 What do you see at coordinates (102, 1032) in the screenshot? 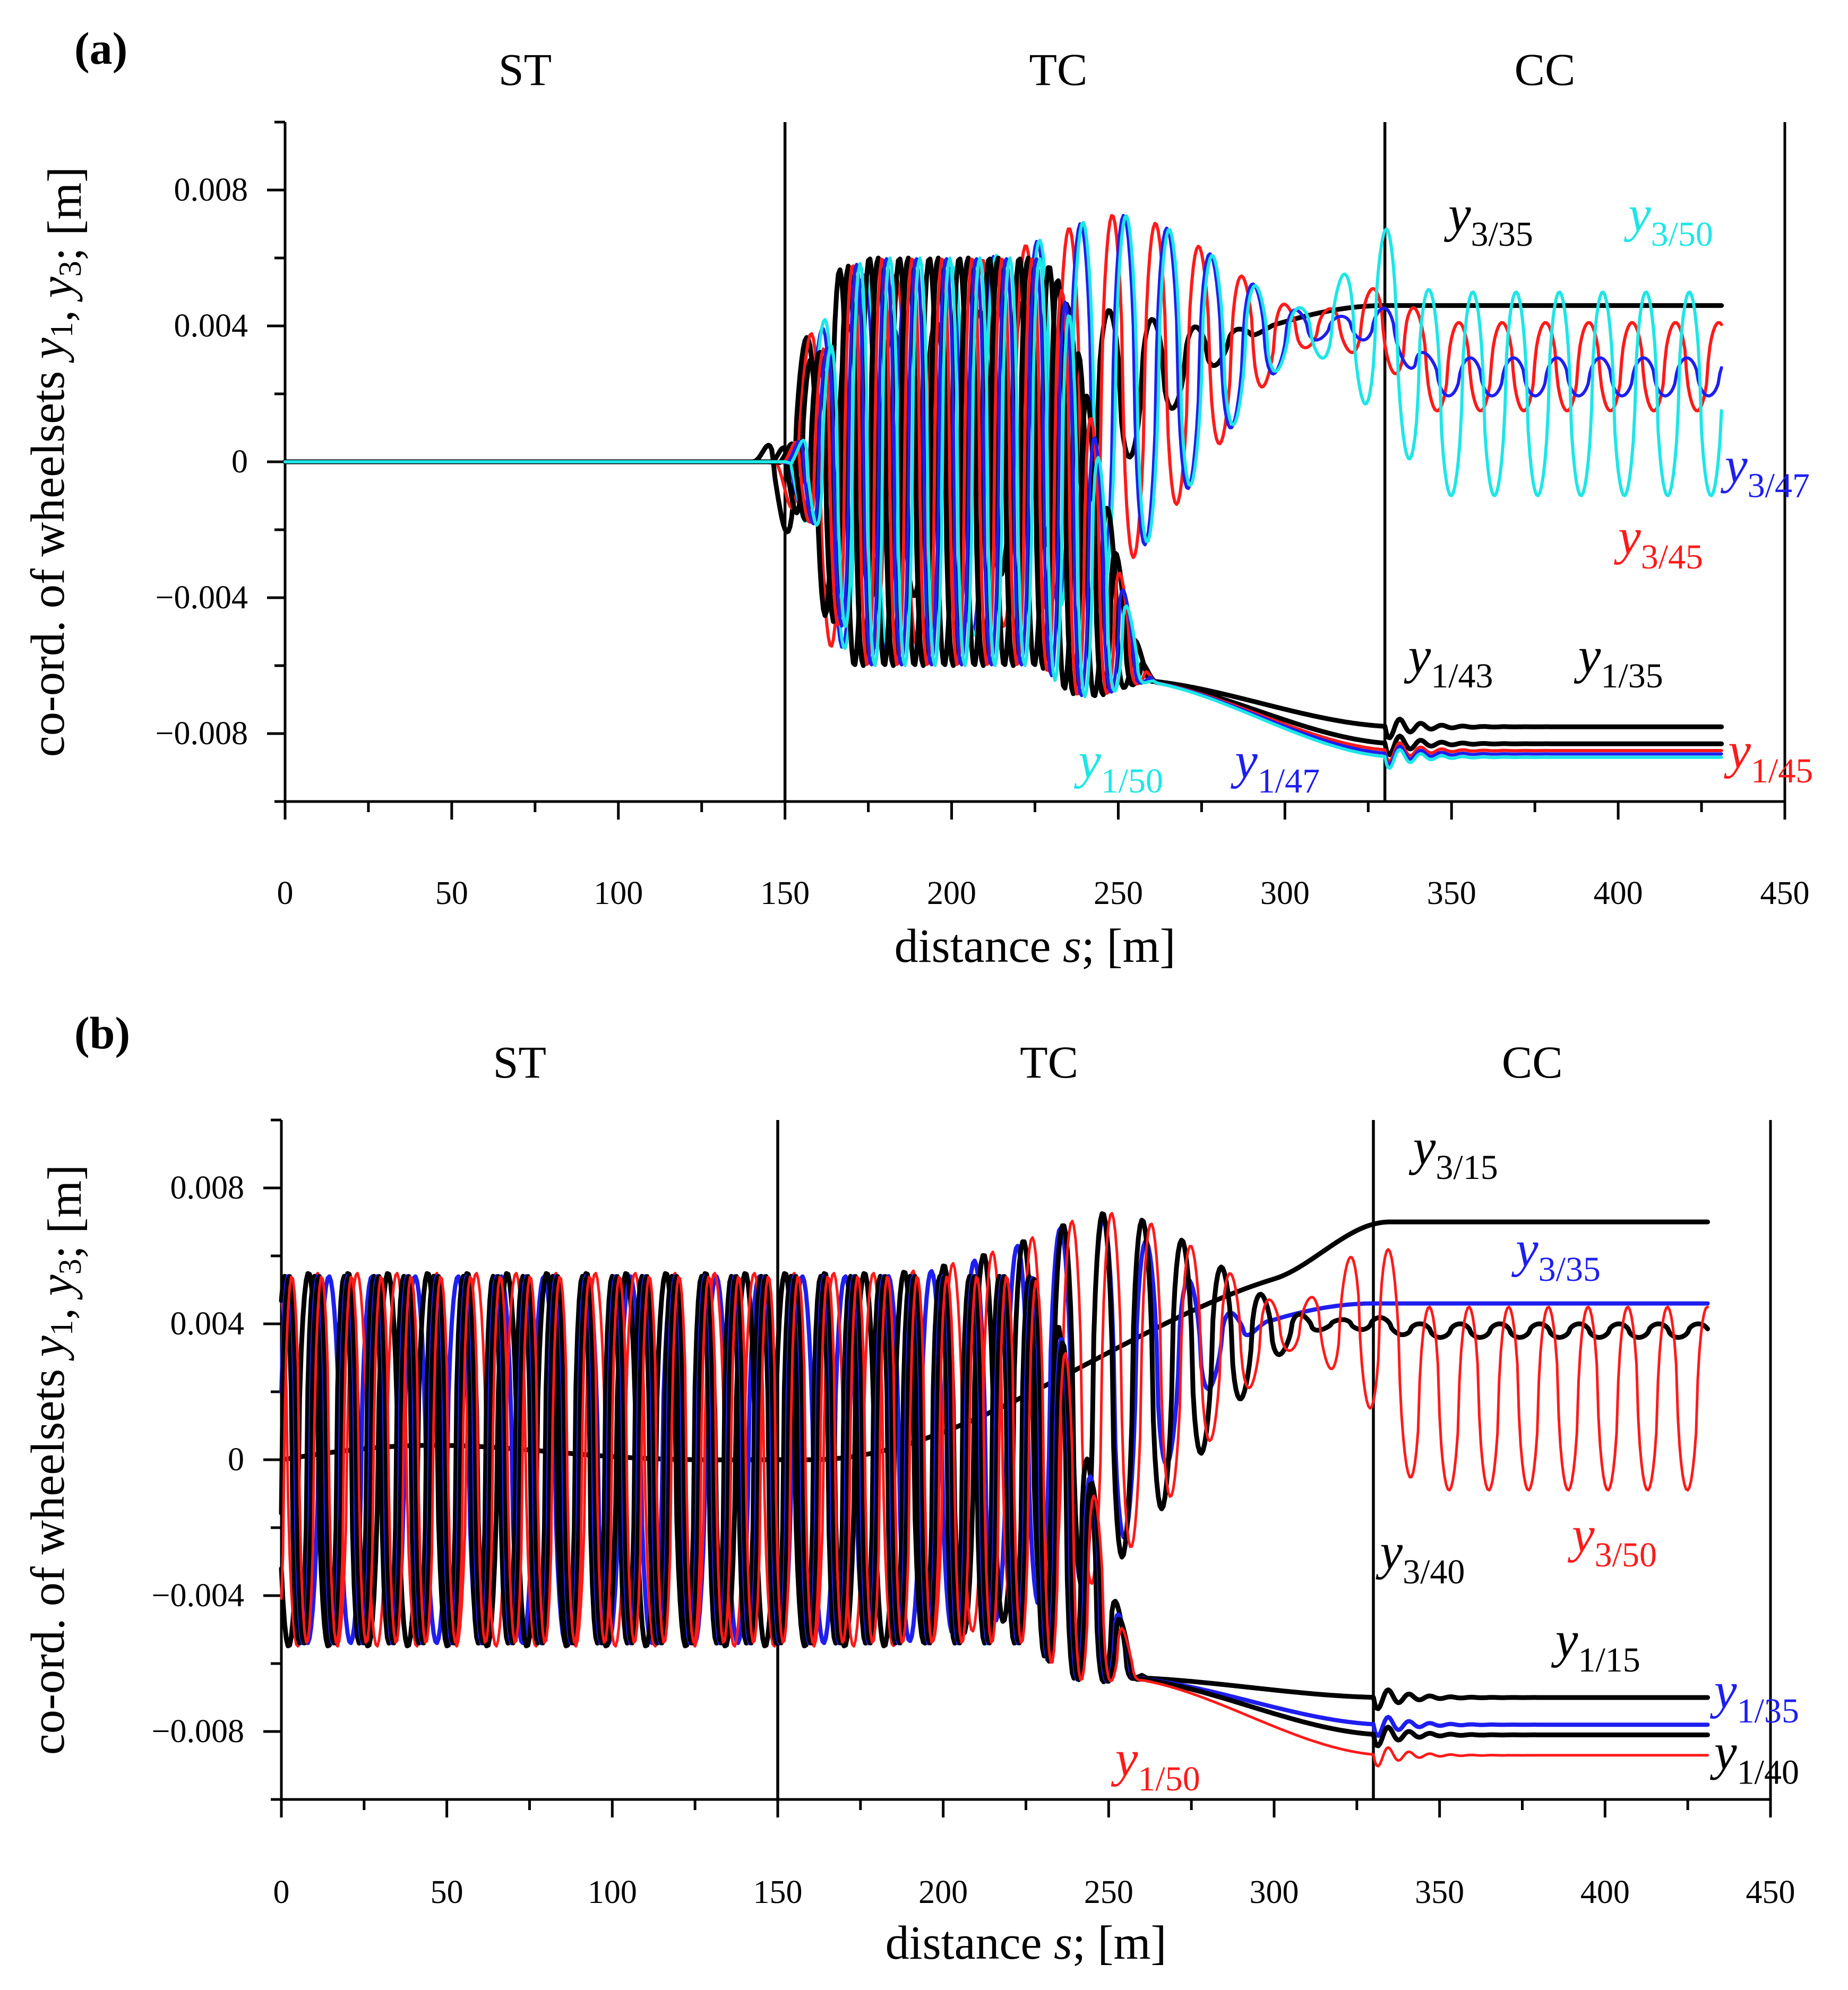
I see `panel-label-b: (b)` at bounding box center [102, 1032].